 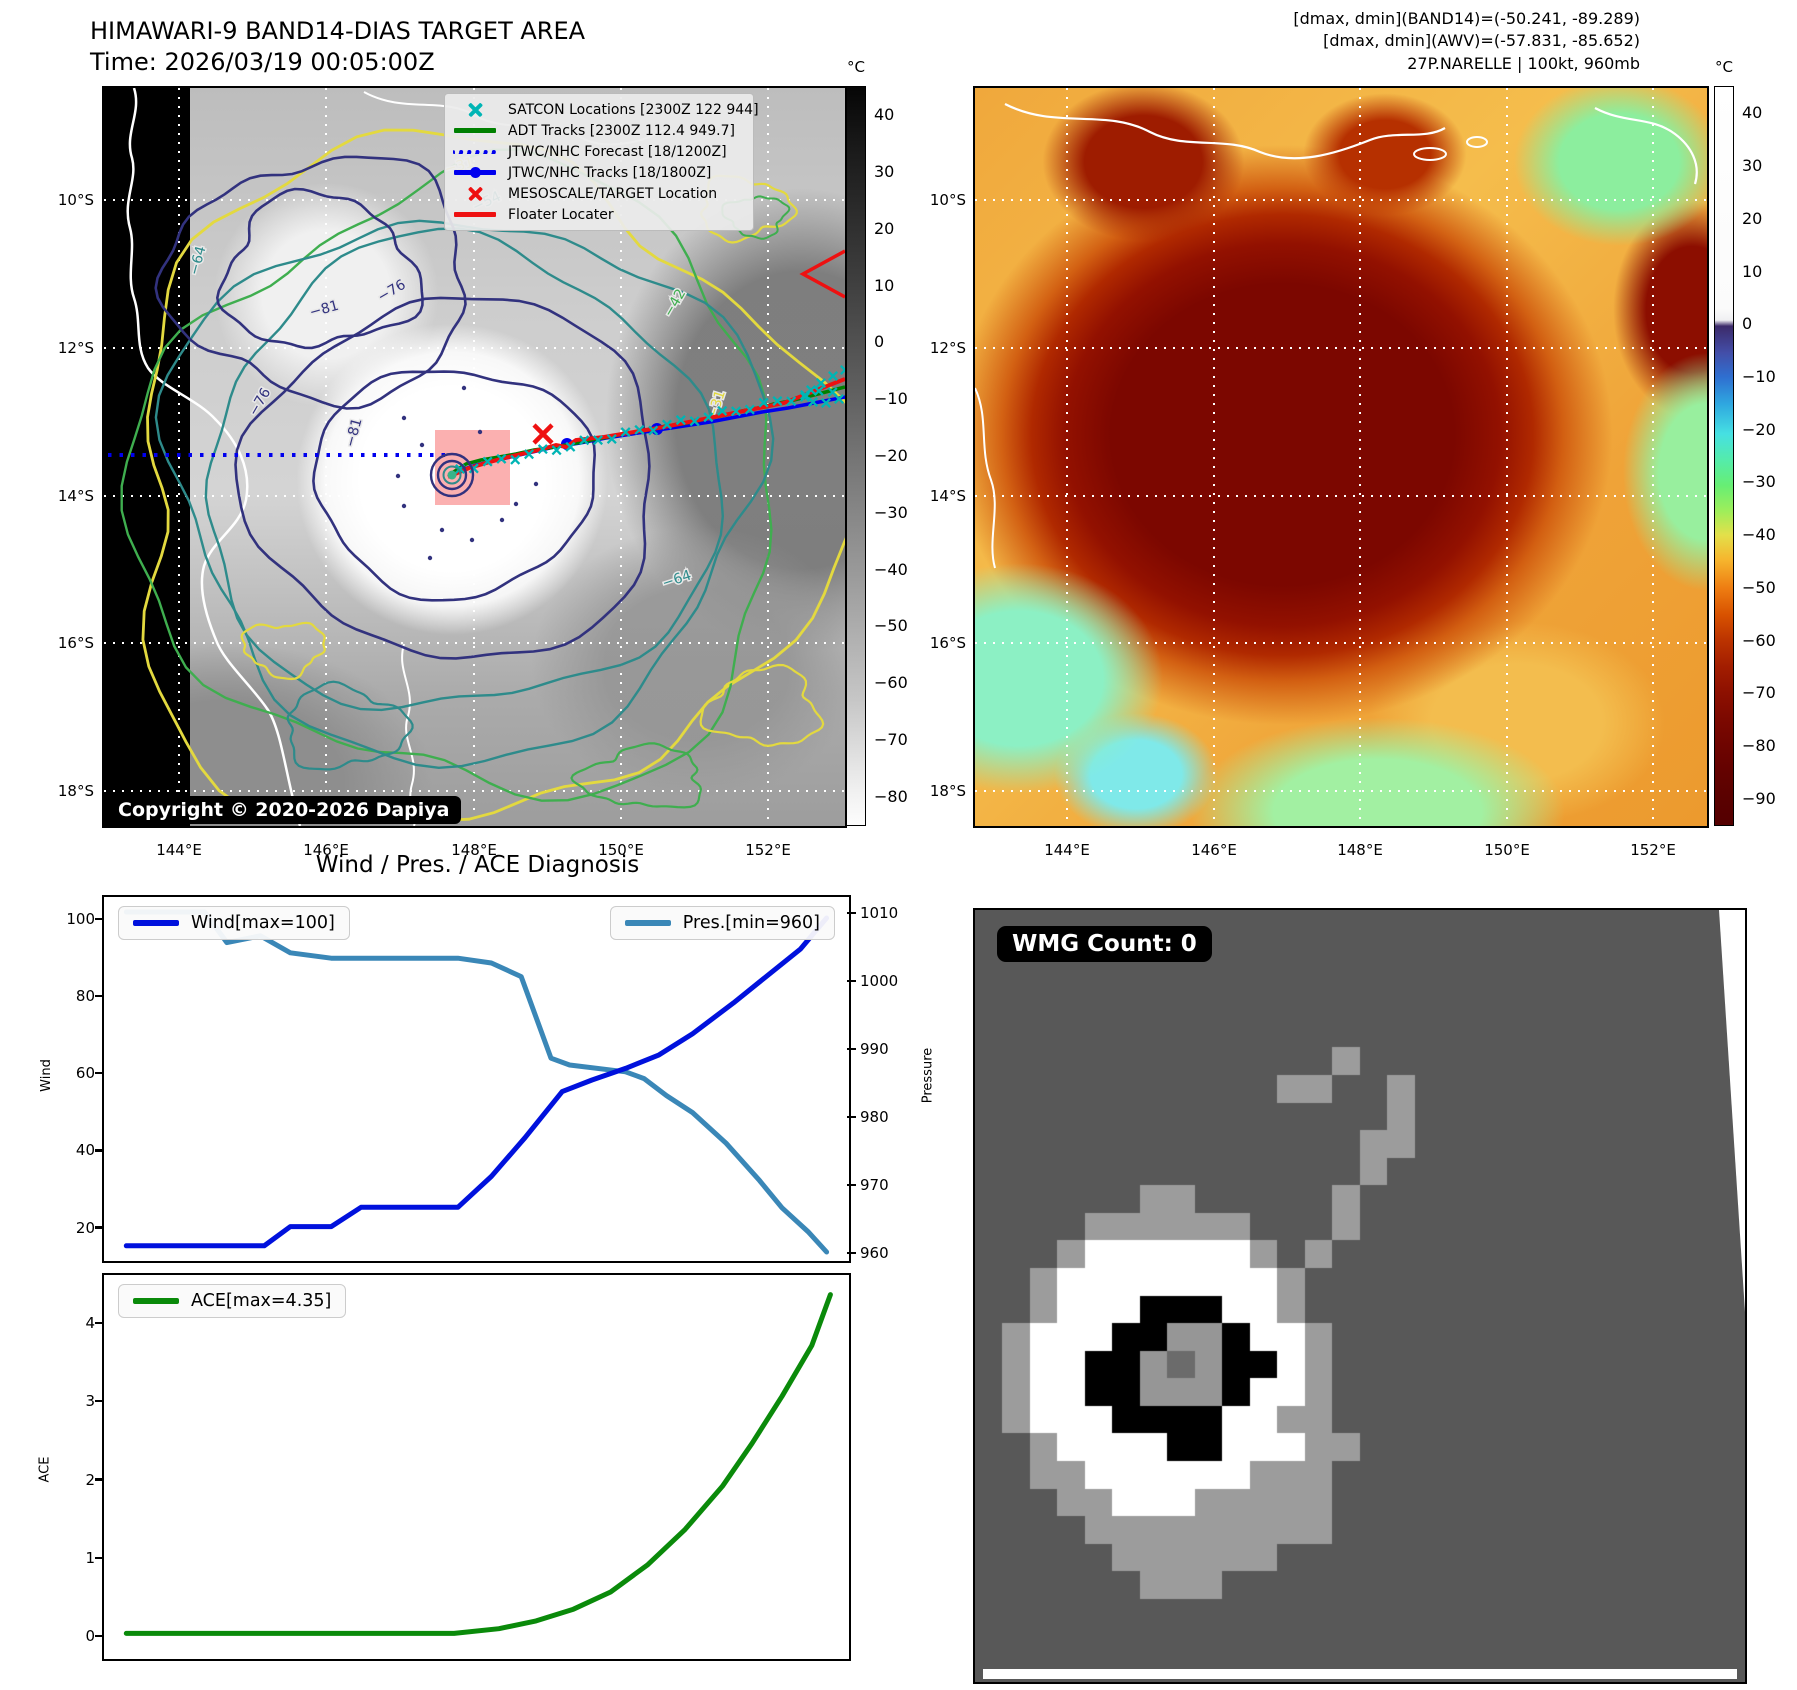 I want to click on awv-colorbar-tick: −60, so click(x=1759, y=640).